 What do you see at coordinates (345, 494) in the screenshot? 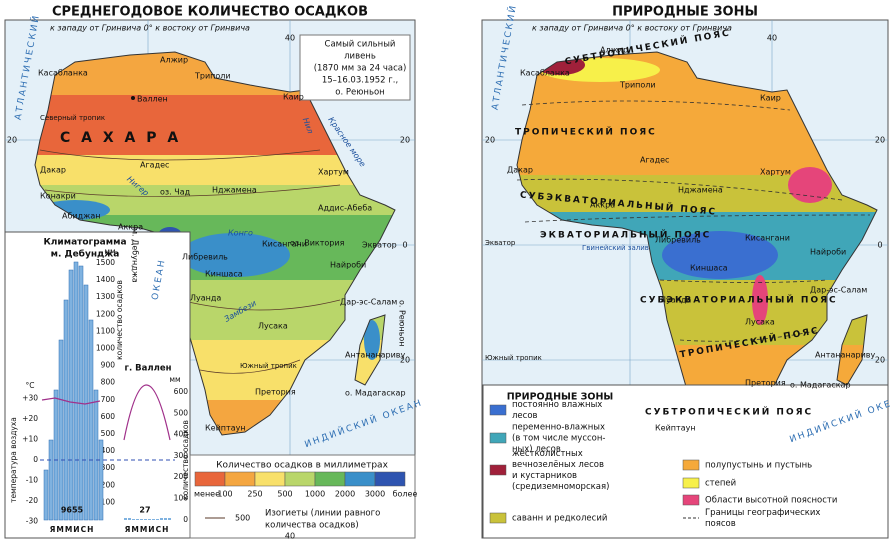
I see `legend-scale: 2000` at bounding box center [345, 494].